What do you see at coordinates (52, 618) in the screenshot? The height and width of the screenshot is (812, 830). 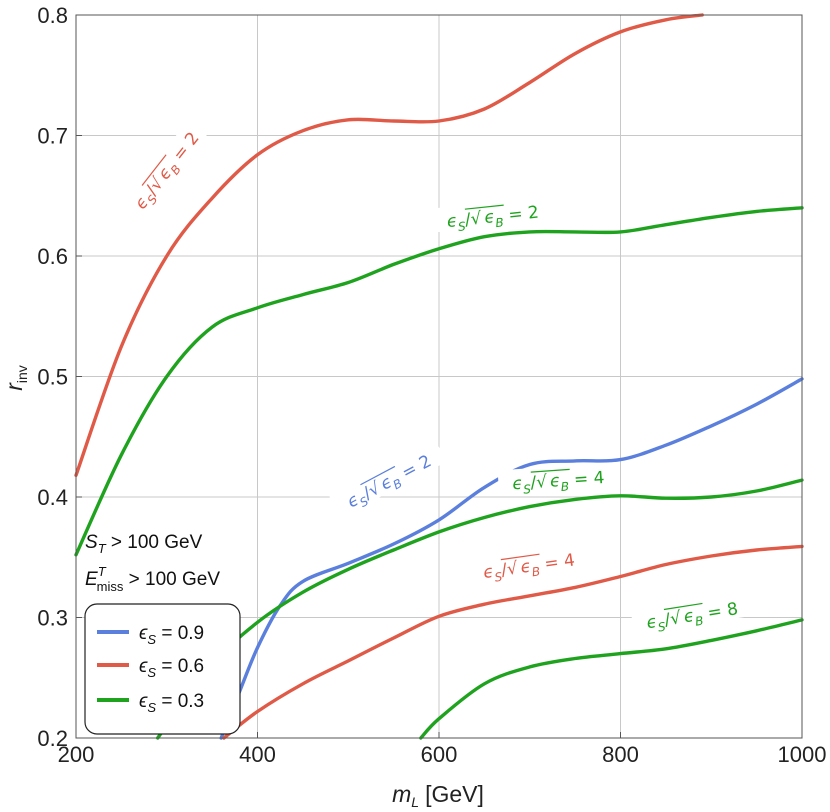 I see `y-tick-label: 0.3` at bounding box center [52, 618].